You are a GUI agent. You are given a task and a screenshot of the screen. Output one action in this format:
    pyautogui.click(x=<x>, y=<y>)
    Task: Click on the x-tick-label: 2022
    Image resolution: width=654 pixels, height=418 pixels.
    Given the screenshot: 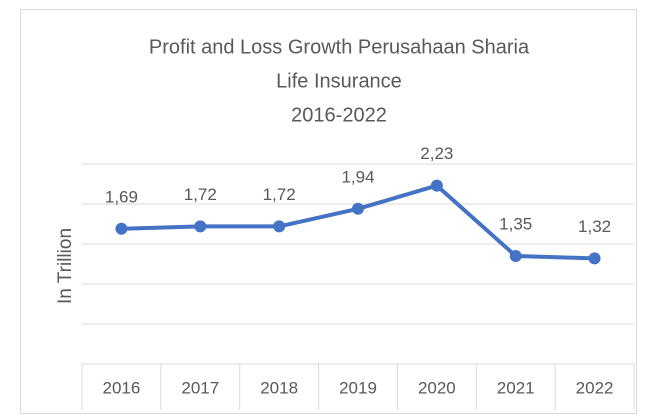 What is the action you would take?
    pyautogui.click(x=595, y=387)
    